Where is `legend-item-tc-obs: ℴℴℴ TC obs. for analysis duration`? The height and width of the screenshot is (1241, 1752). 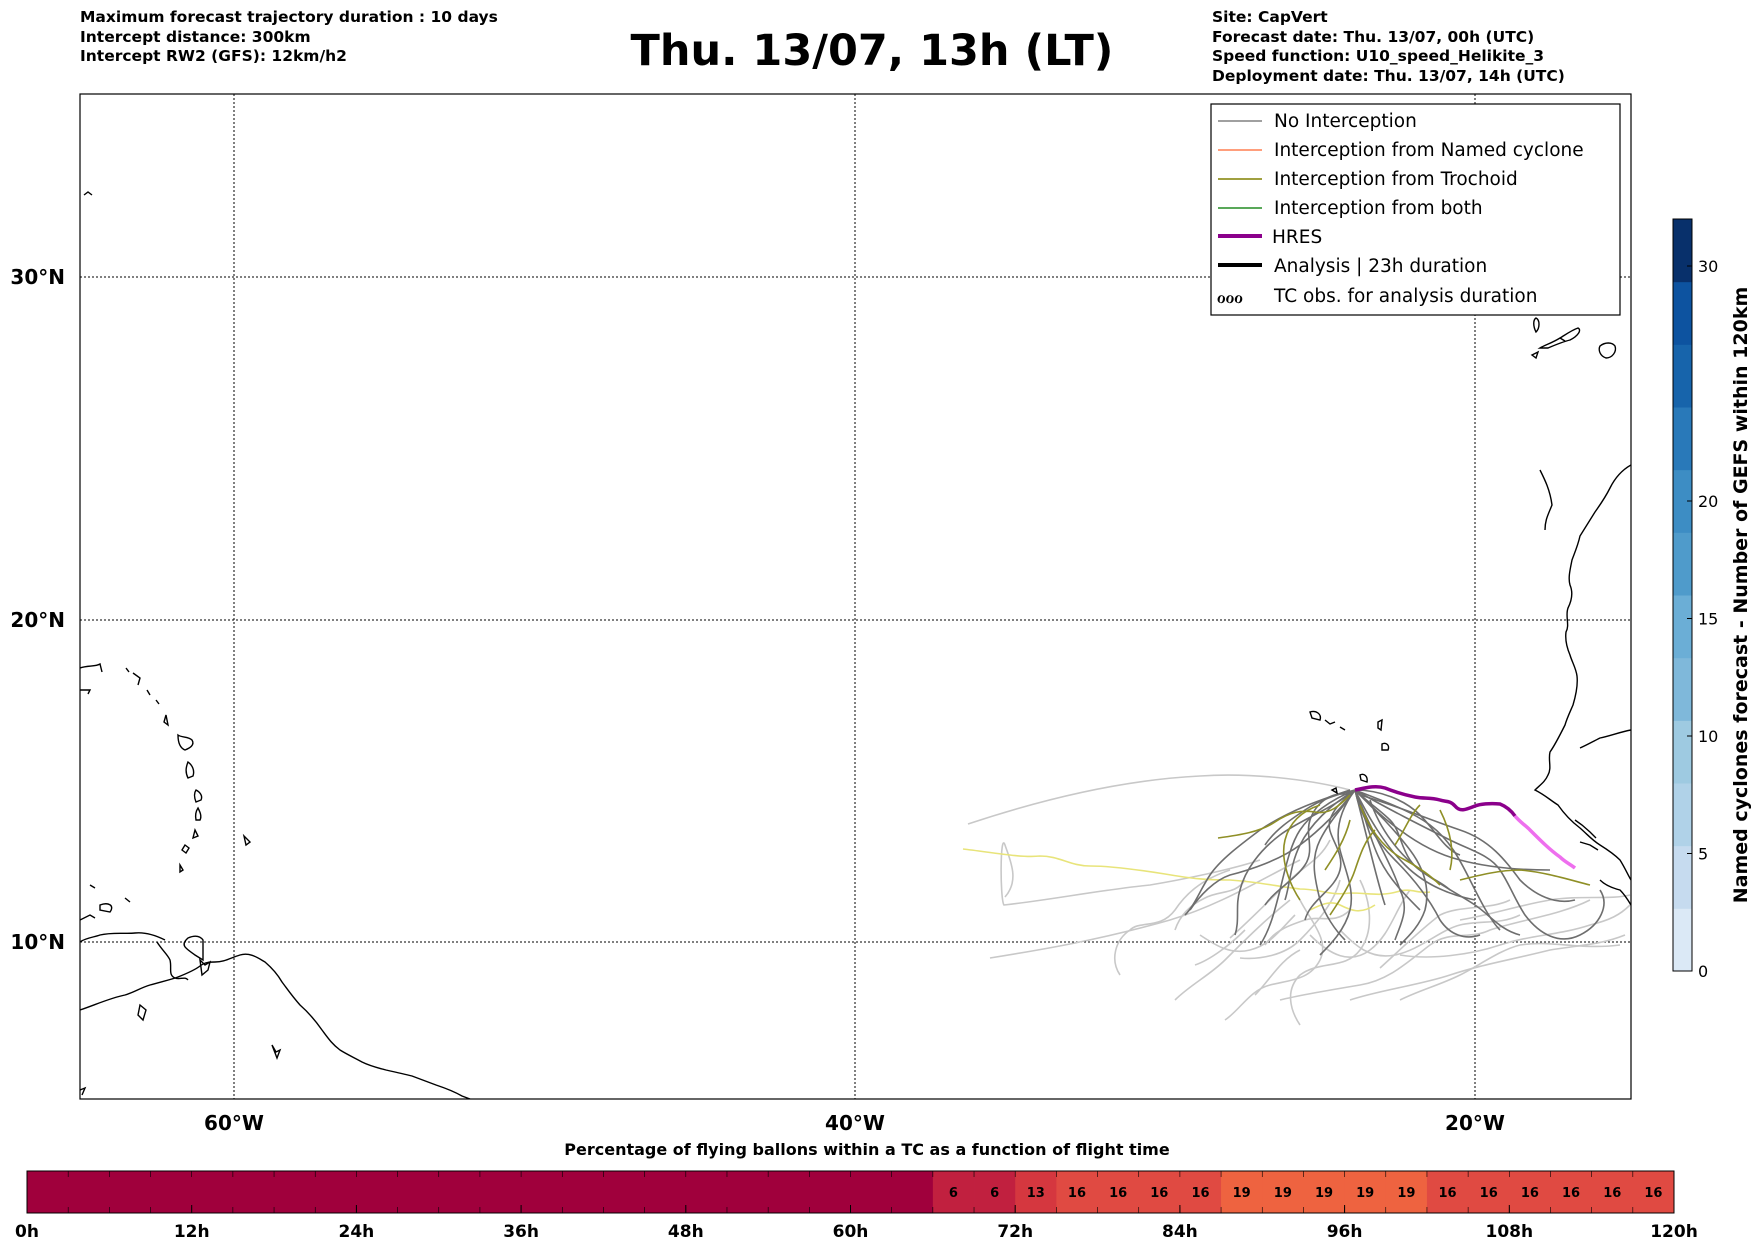
legend-item-tc-obs: ℴℴℴ TC obs. for analysis duration is located at coordinates (1377, 297).